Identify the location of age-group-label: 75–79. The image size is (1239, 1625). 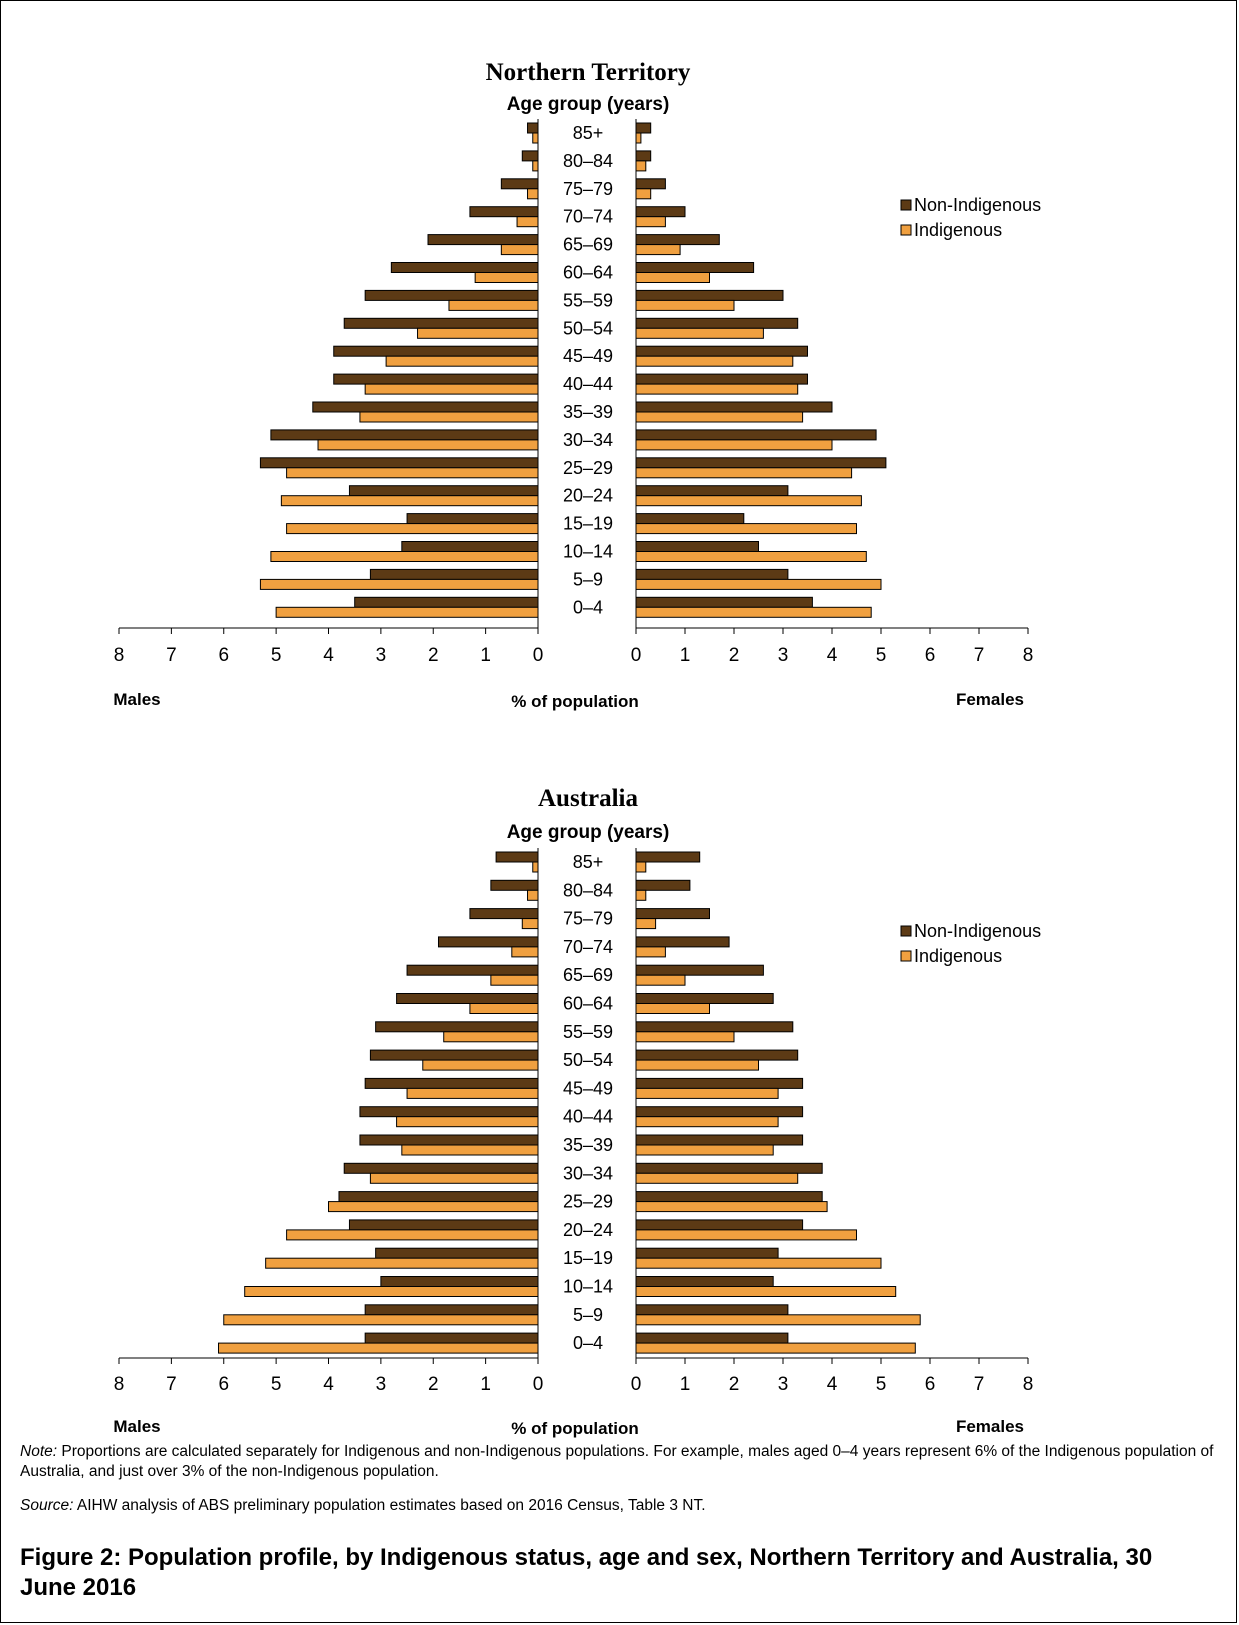
(588, 189).